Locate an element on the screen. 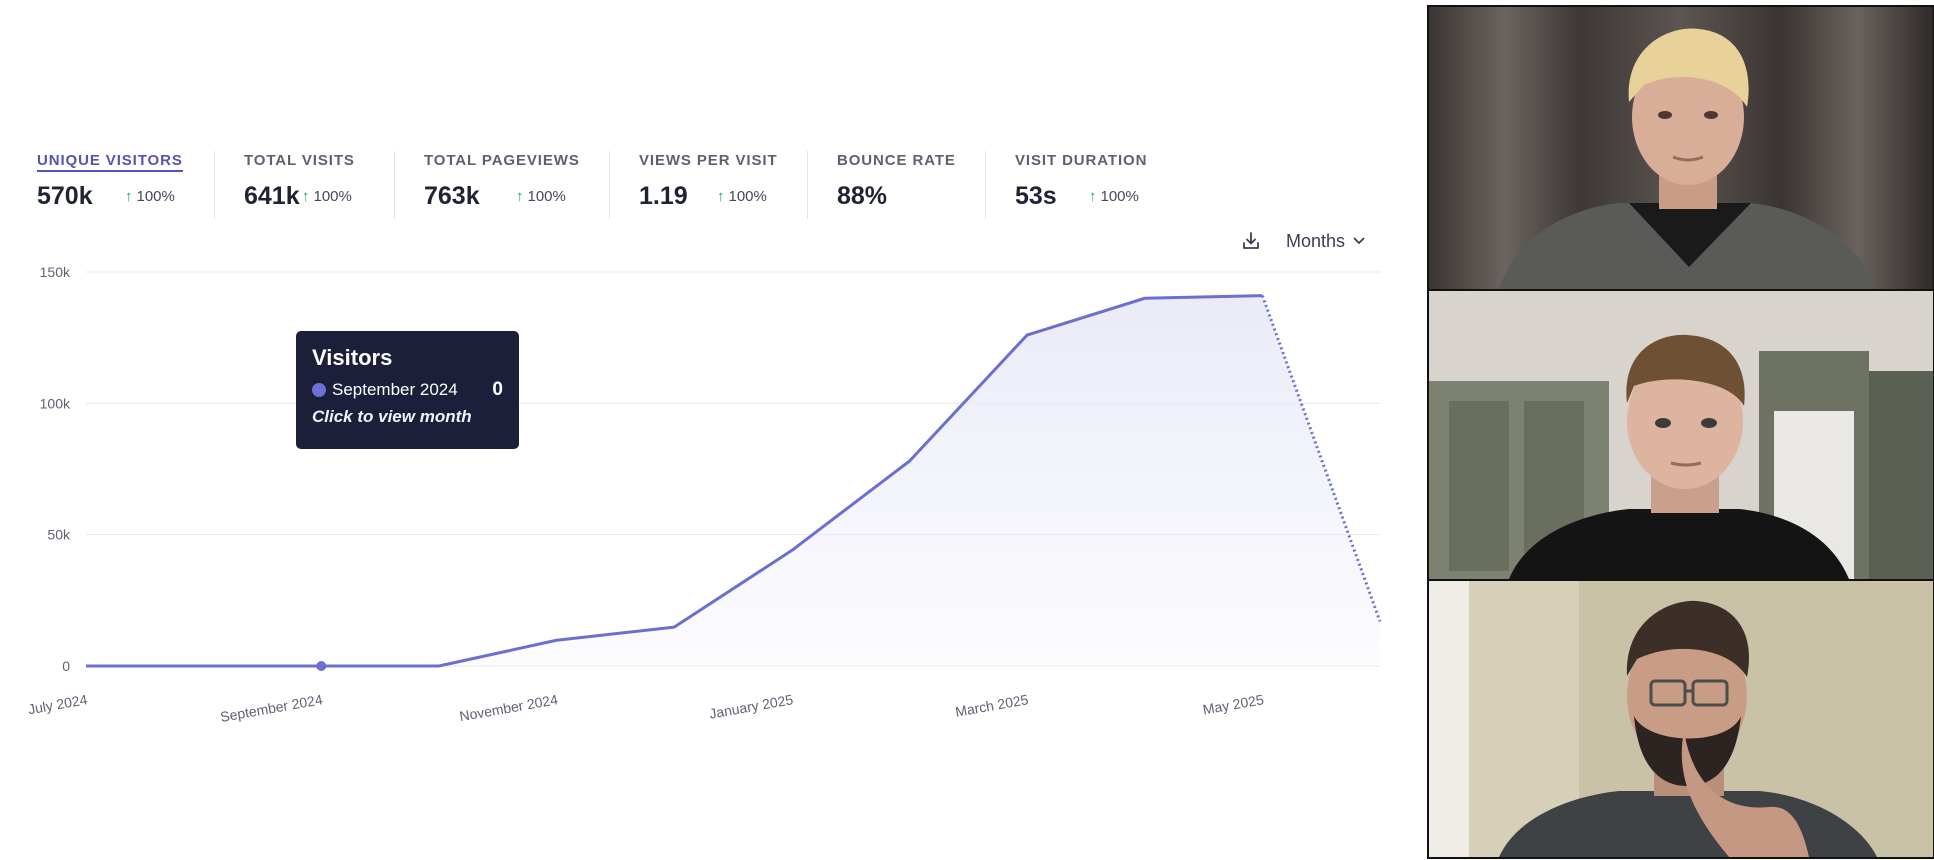 The image size is (1934, 860). metric-value: 763k is located at coordinates (452, 196).